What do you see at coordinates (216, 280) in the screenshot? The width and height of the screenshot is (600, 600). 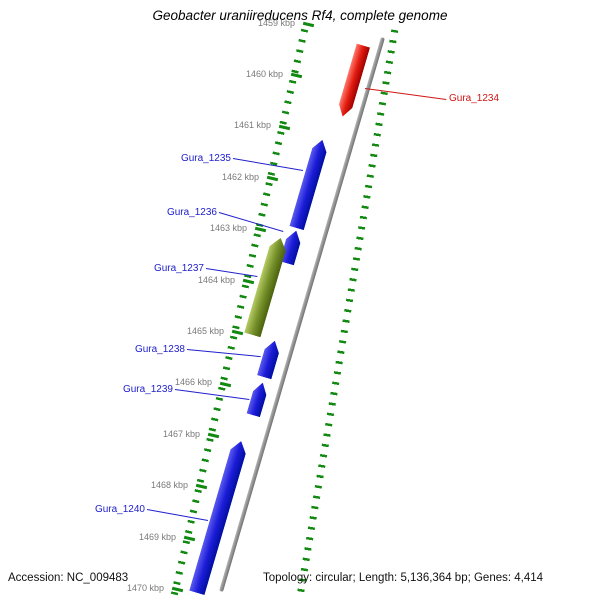 I see `ruler-tick-label: 1464 kbp` at bounding box center [216, 280].